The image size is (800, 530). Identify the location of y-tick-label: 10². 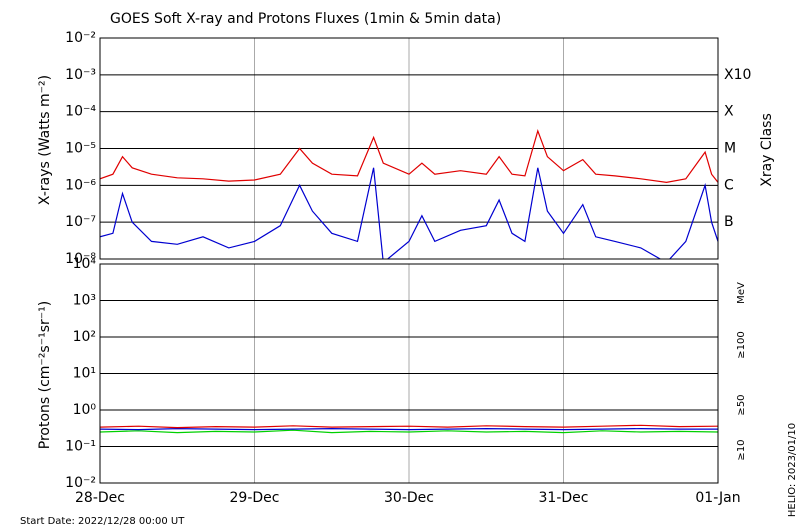
(84, 337).